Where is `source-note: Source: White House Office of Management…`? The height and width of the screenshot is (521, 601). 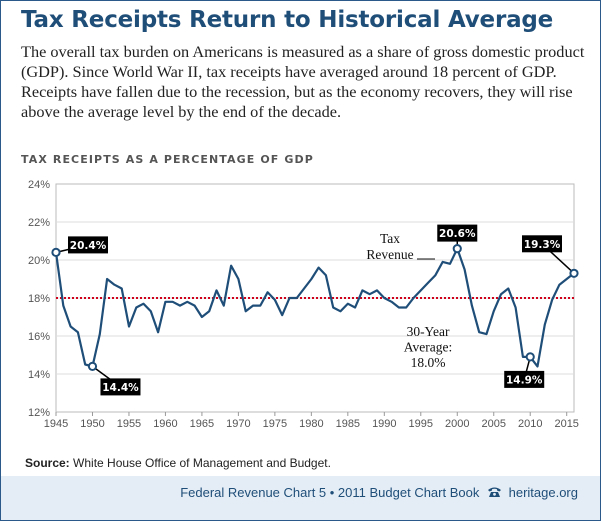 source-note: Source: White House Office of Management… is located at coordinates (178, 463).